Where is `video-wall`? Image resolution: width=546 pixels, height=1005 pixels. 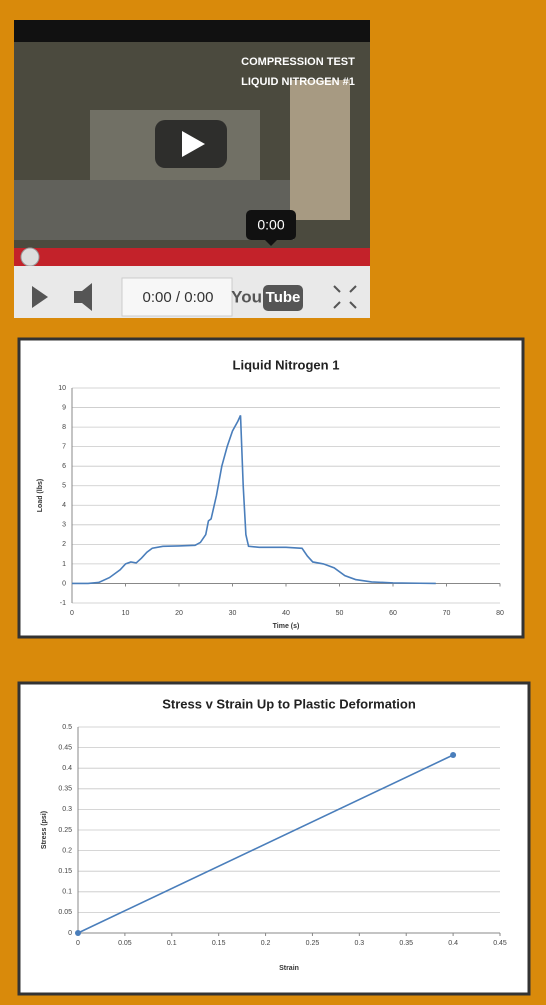
video-wall is located at coordinates (320, 150).